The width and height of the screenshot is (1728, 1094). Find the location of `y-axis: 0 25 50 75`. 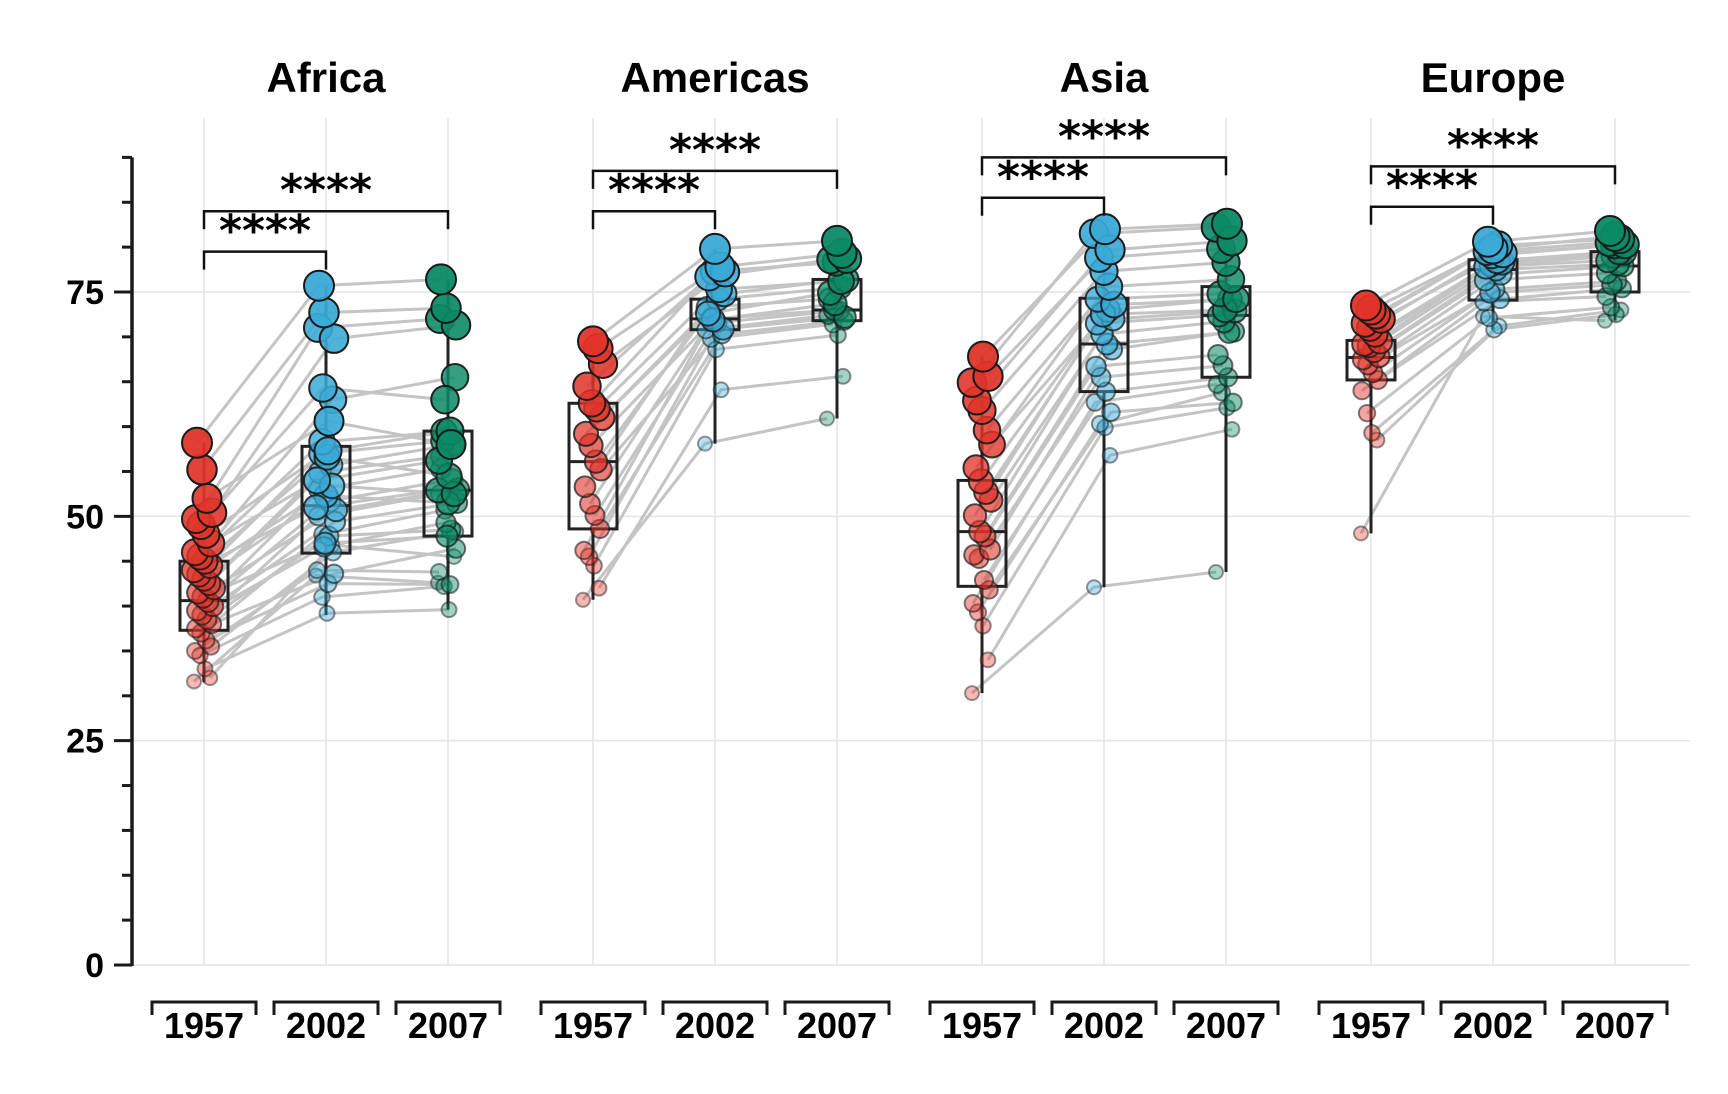

y-axis: 0 25 50 75 is located at coordinates (100, 570).